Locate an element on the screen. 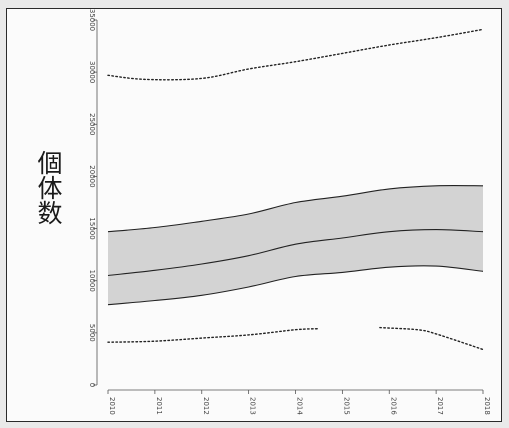 The height and width of the screenshot is (428, 509). x-tick-label: 2013 is located at coordinates (253, 406).